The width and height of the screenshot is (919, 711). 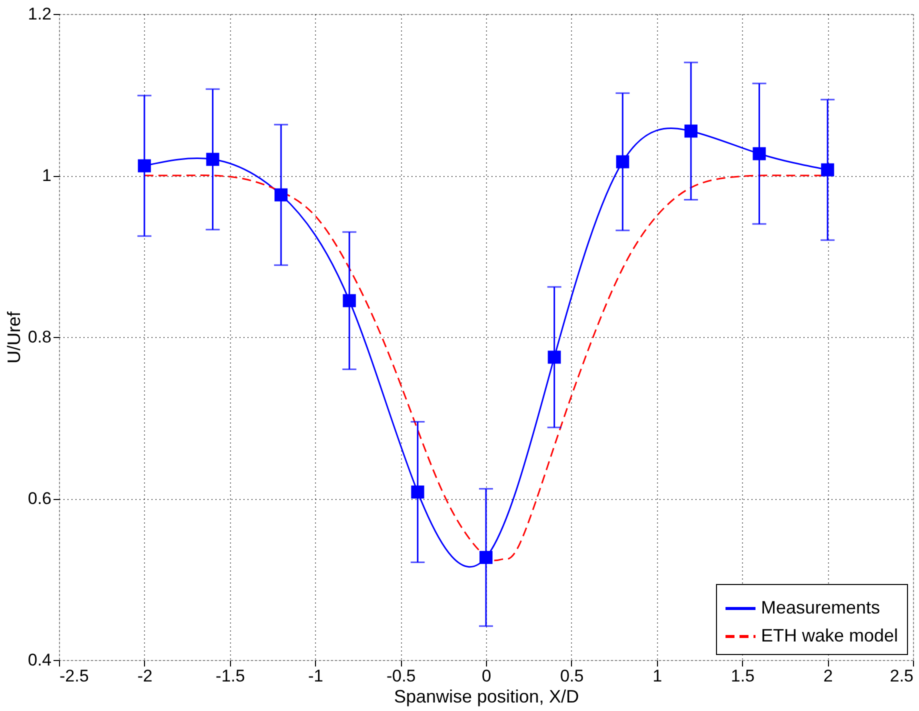 I want to click on y-tick-label: 1, so click(x=47, y=175).